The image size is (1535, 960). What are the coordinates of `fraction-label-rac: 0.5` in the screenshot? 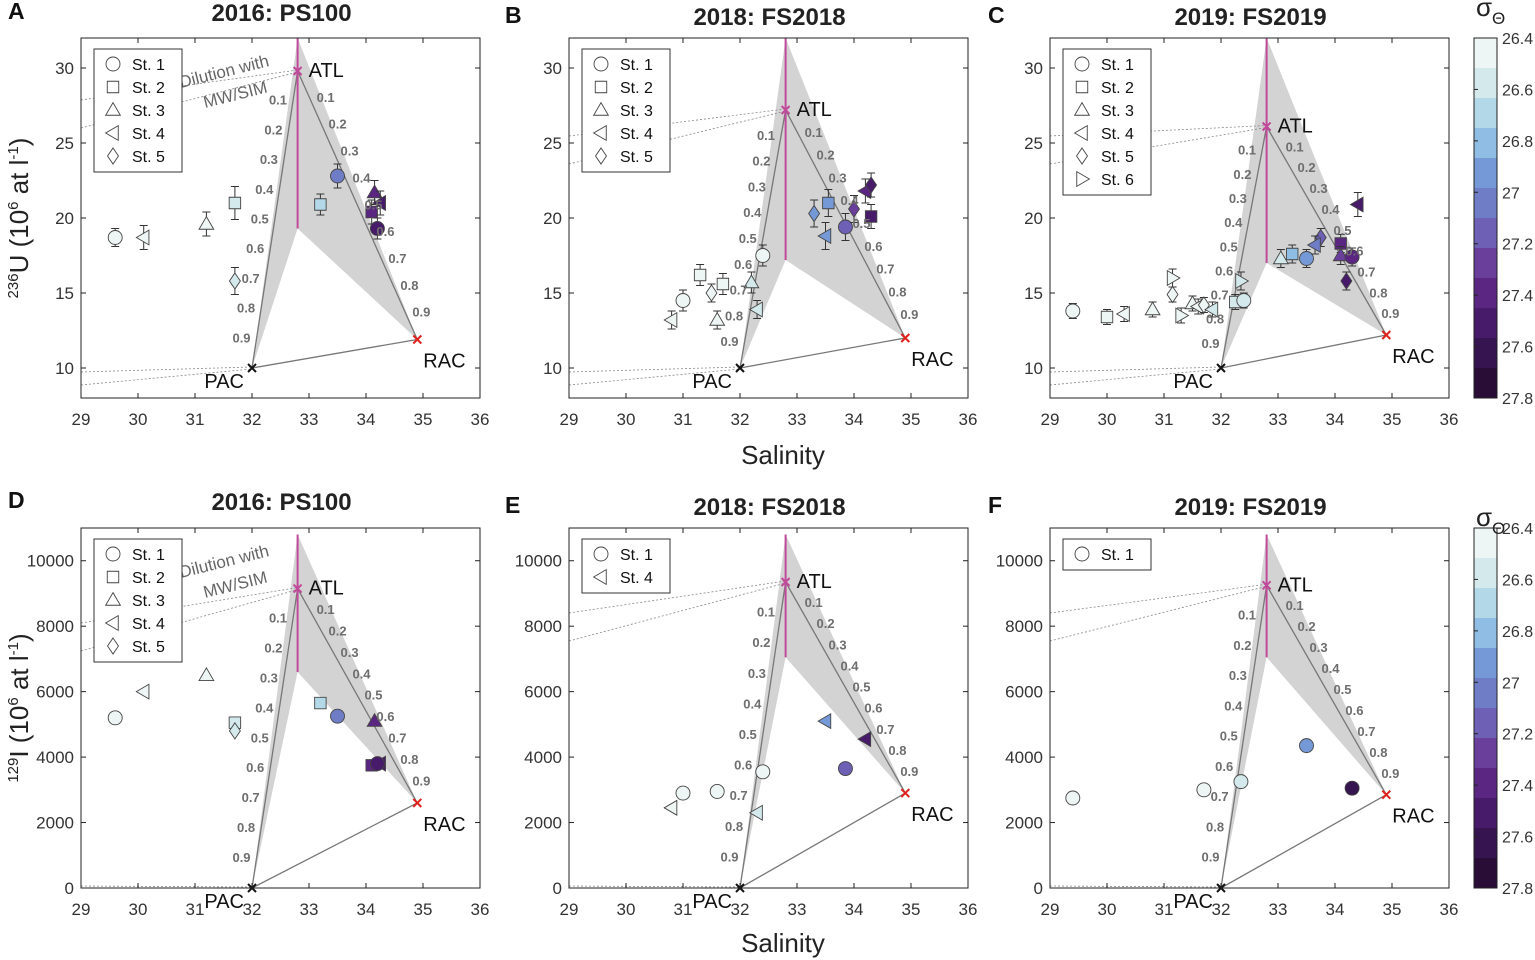 It's located at (1342, 230).